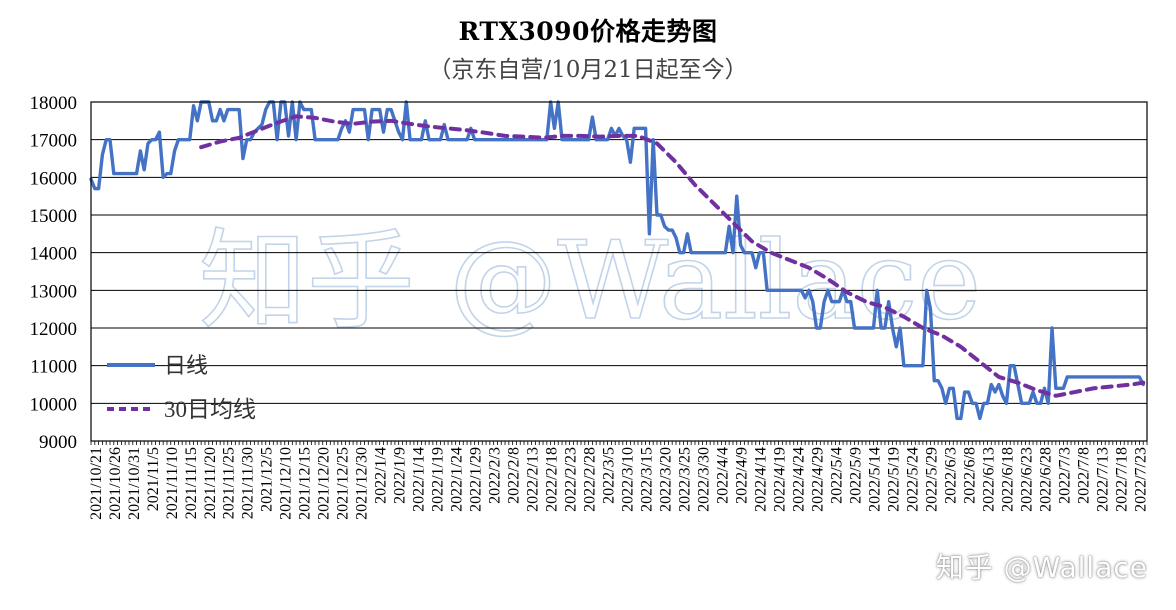 This screenshot has width=1176, height=610. What do you see at coordinates (53, 367) in the screenshot?
I see `y-tick-label: 11000` at bounding box center [53, 367].